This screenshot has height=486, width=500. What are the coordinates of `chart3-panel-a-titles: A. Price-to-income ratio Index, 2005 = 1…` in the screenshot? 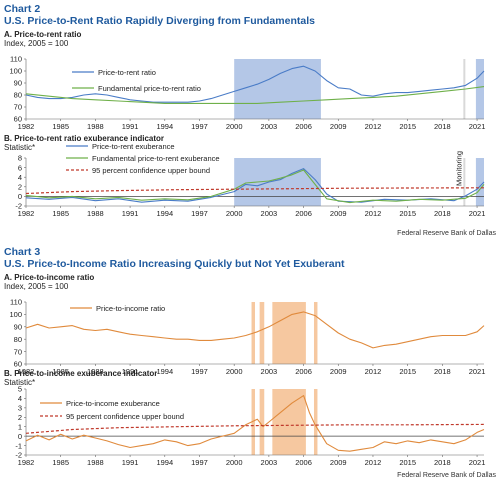 It's located at (49, 282).